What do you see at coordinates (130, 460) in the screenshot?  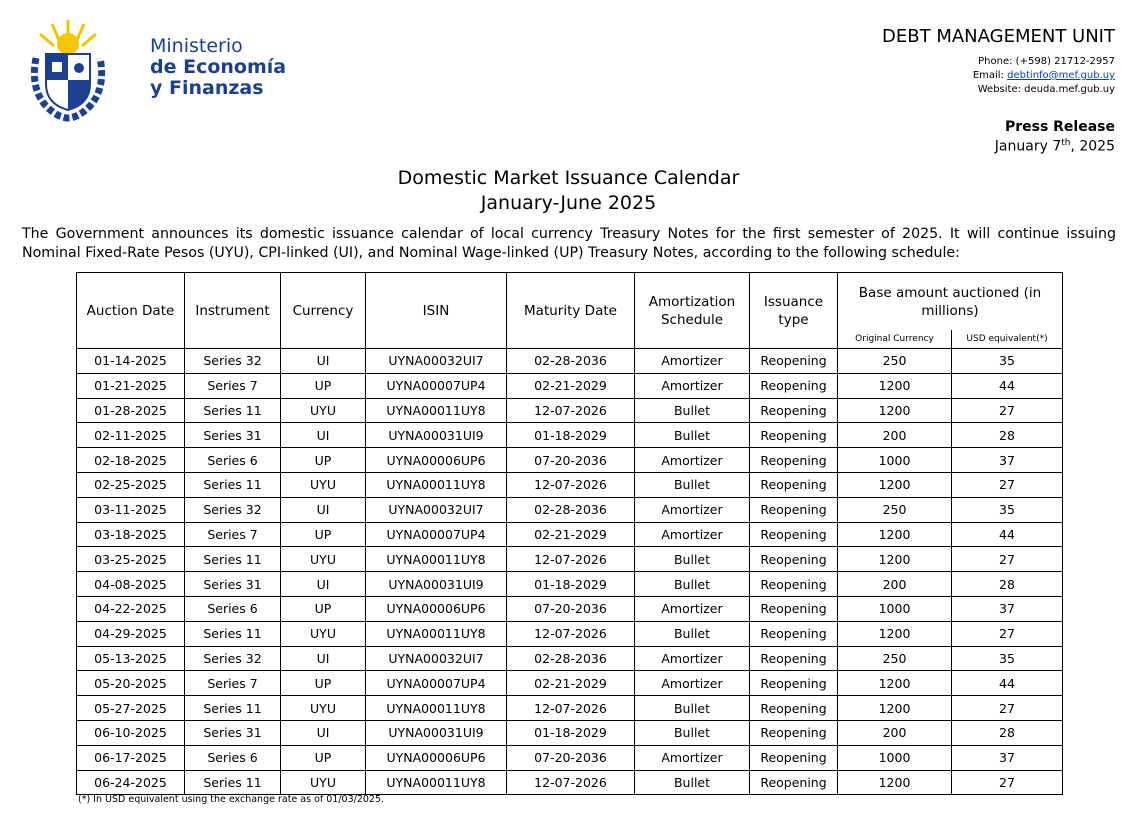 I see `table-cell: 02-18-2025` at bounding box center [130, 460].